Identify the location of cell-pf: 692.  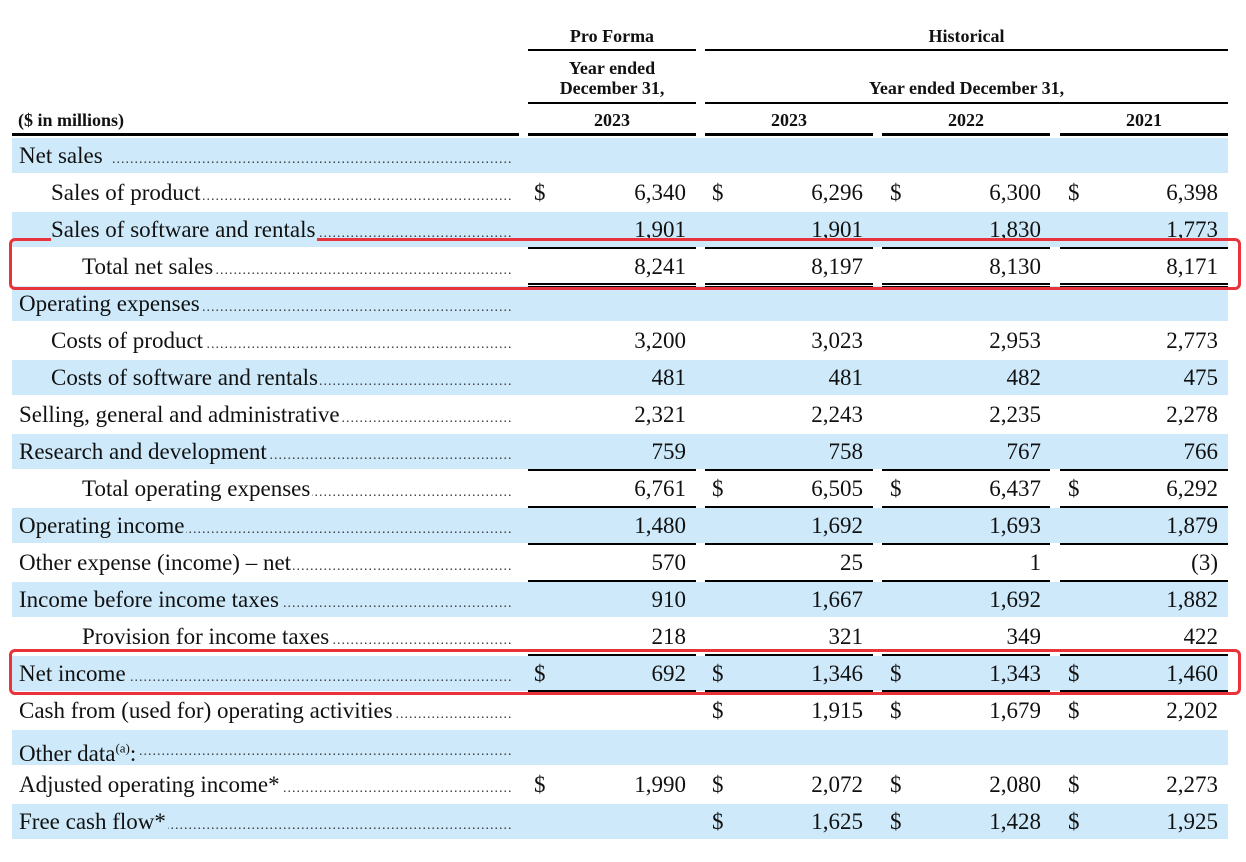
(669, 673).